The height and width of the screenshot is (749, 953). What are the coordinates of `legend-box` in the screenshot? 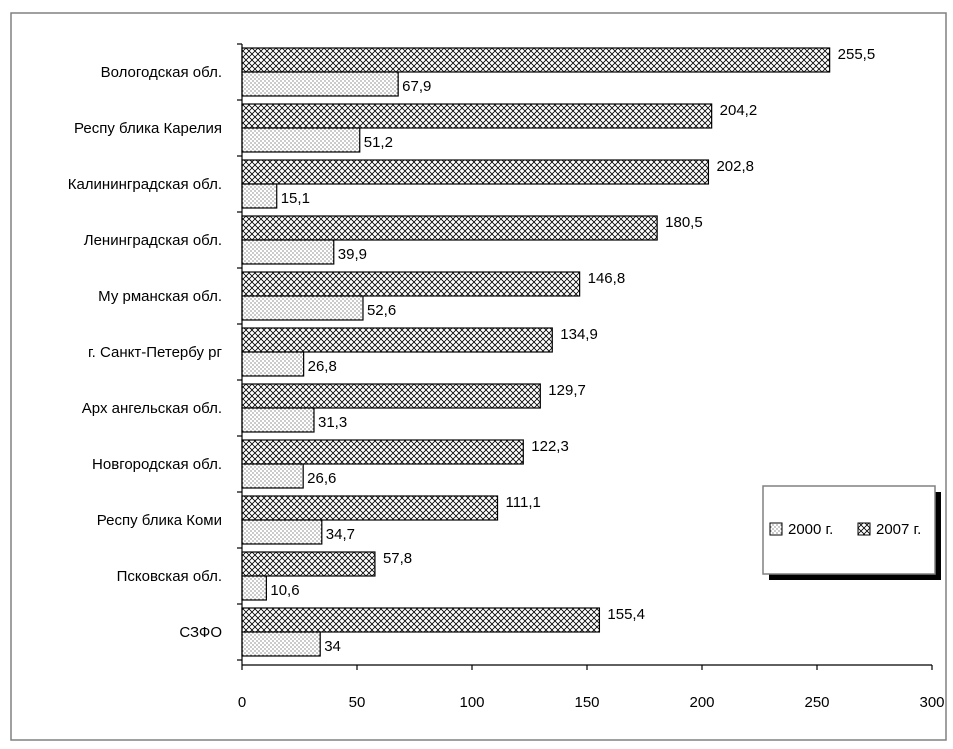 It's located at (849, 530).